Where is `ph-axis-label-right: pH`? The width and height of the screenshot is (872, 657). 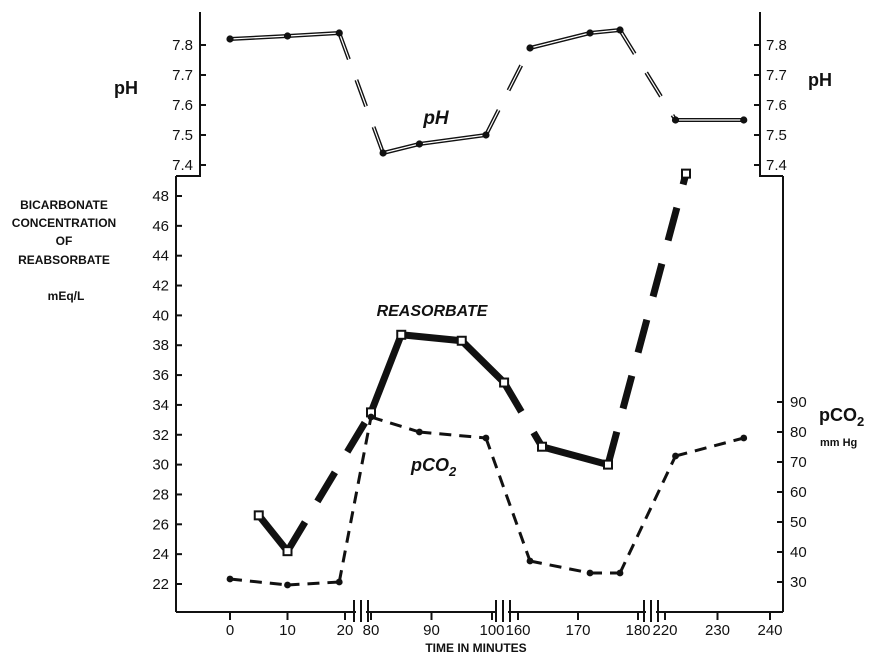 ph-axis-label-right: pH is located at coordinates (820, 80).